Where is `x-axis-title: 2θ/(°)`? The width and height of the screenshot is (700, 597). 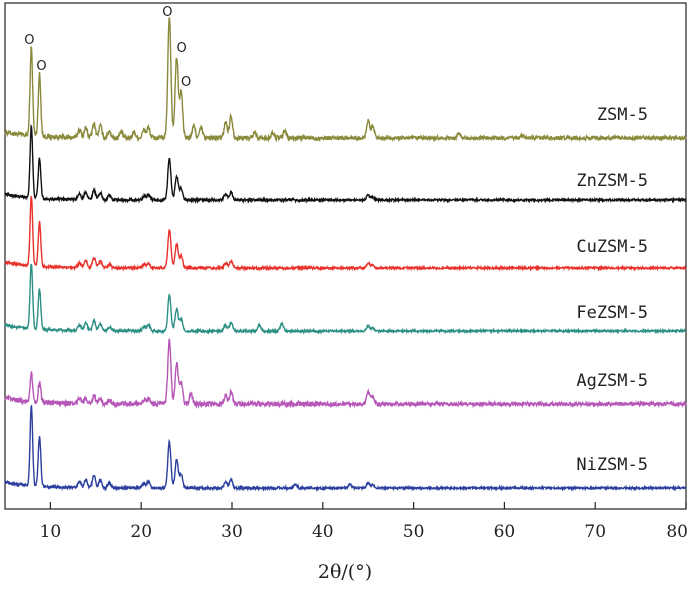 x-axis-title: 2θ/(°) is located at coordinates (345, 572).